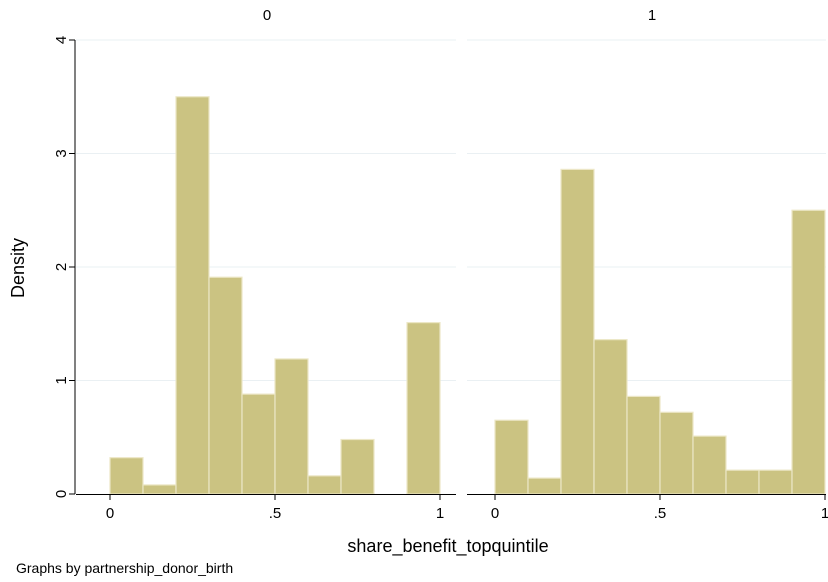  I want to click on graph-note: Graphs by partnership_donor_birth, so click(124, 568).